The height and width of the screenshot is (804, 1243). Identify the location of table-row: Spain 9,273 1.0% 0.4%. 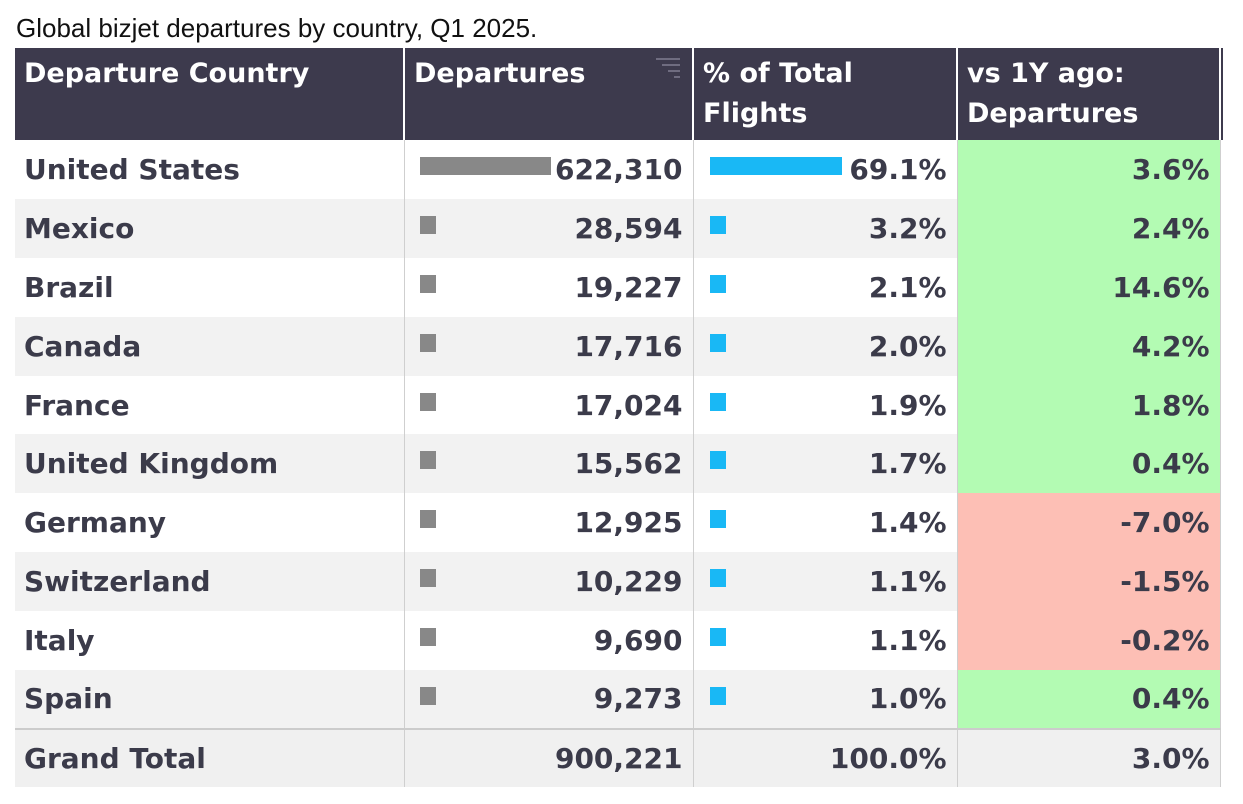
(619, 699).